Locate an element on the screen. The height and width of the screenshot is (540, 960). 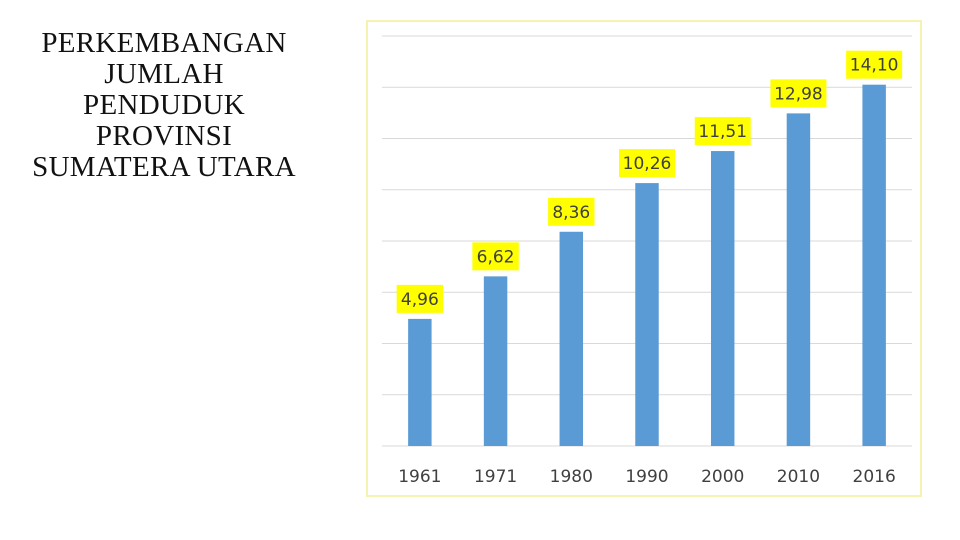
bar-1961 is located at coordinates (420, 382).